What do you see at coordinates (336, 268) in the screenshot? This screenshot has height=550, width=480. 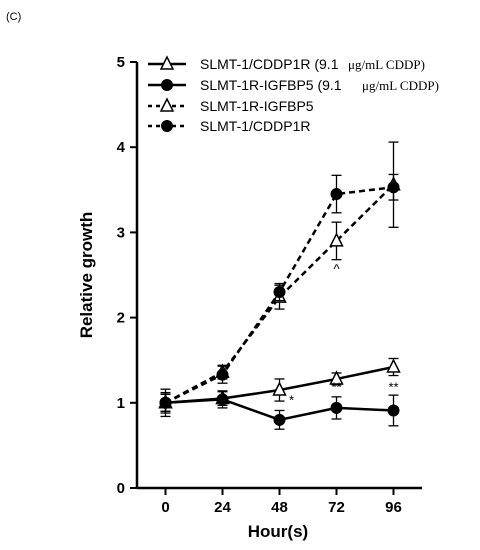 I see `significance-mark: ^` at bounding box center [336, 268].